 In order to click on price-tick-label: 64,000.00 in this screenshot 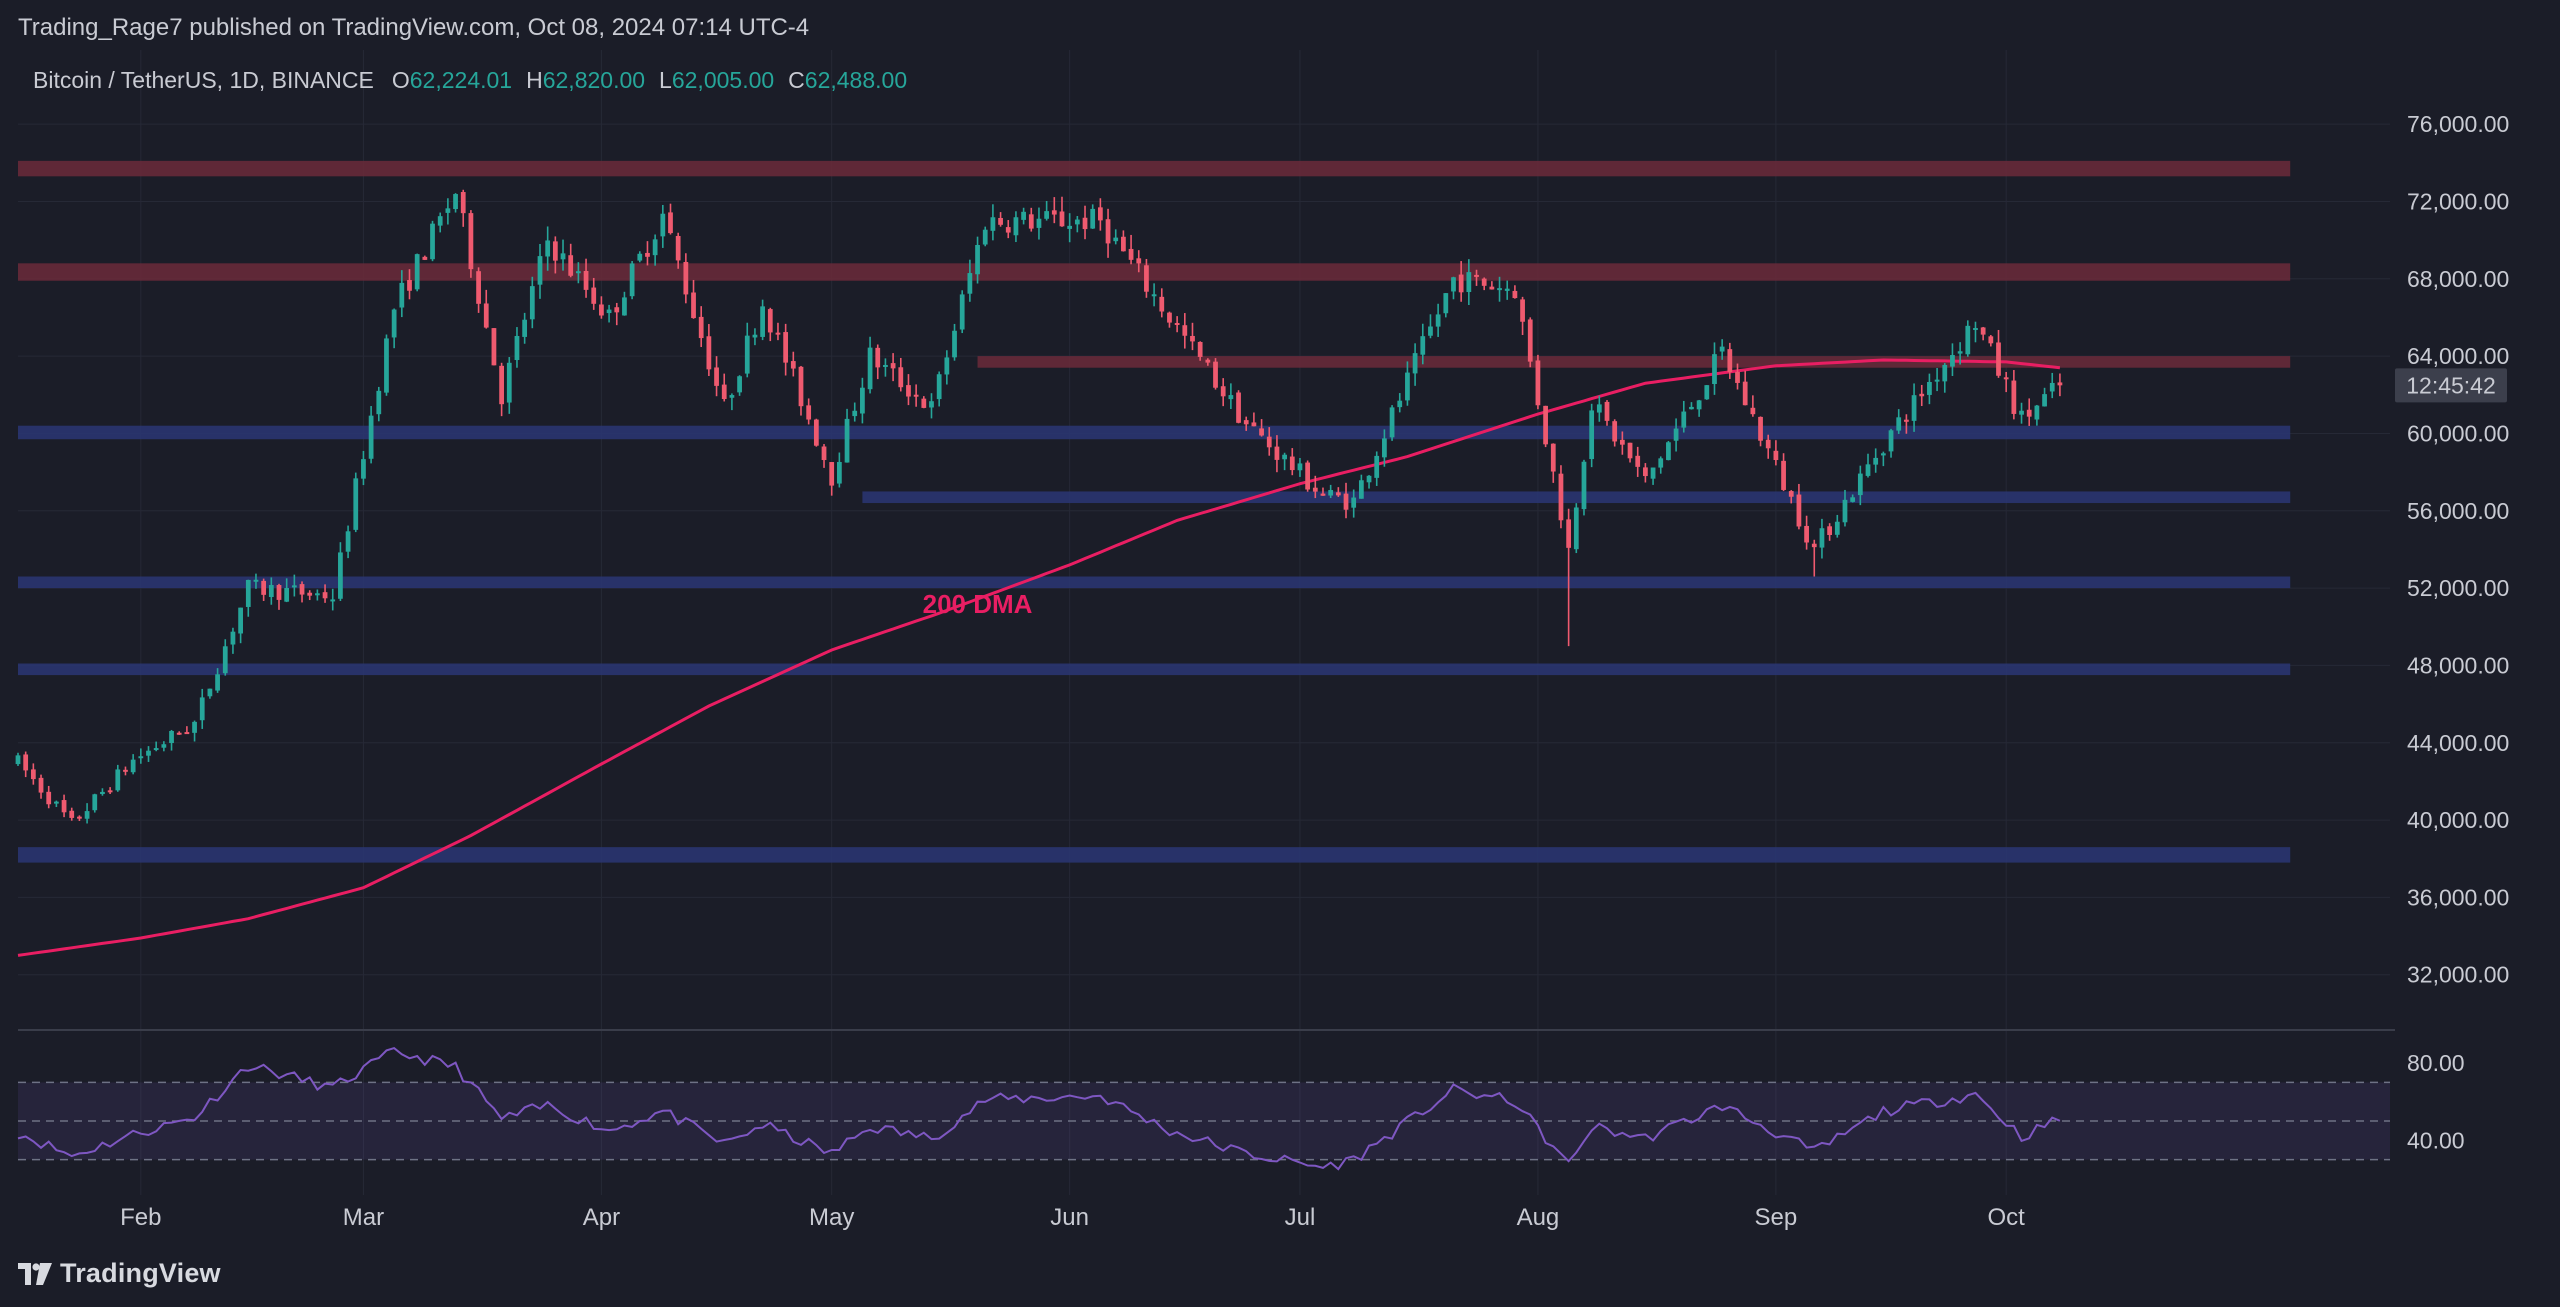, I will do `click(2458, 356)`.